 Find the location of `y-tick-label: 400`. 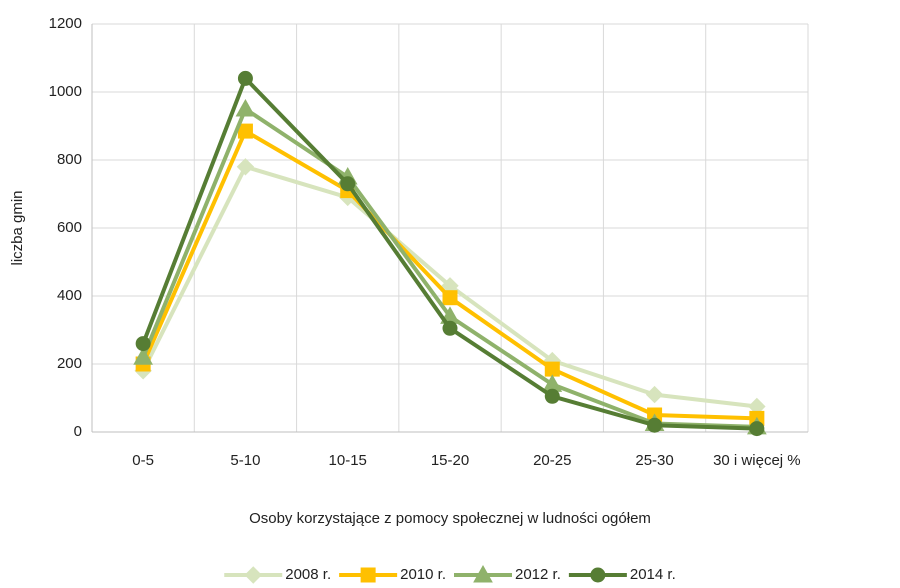

y-tick-label: 400 is located at coordinates (69, 295).